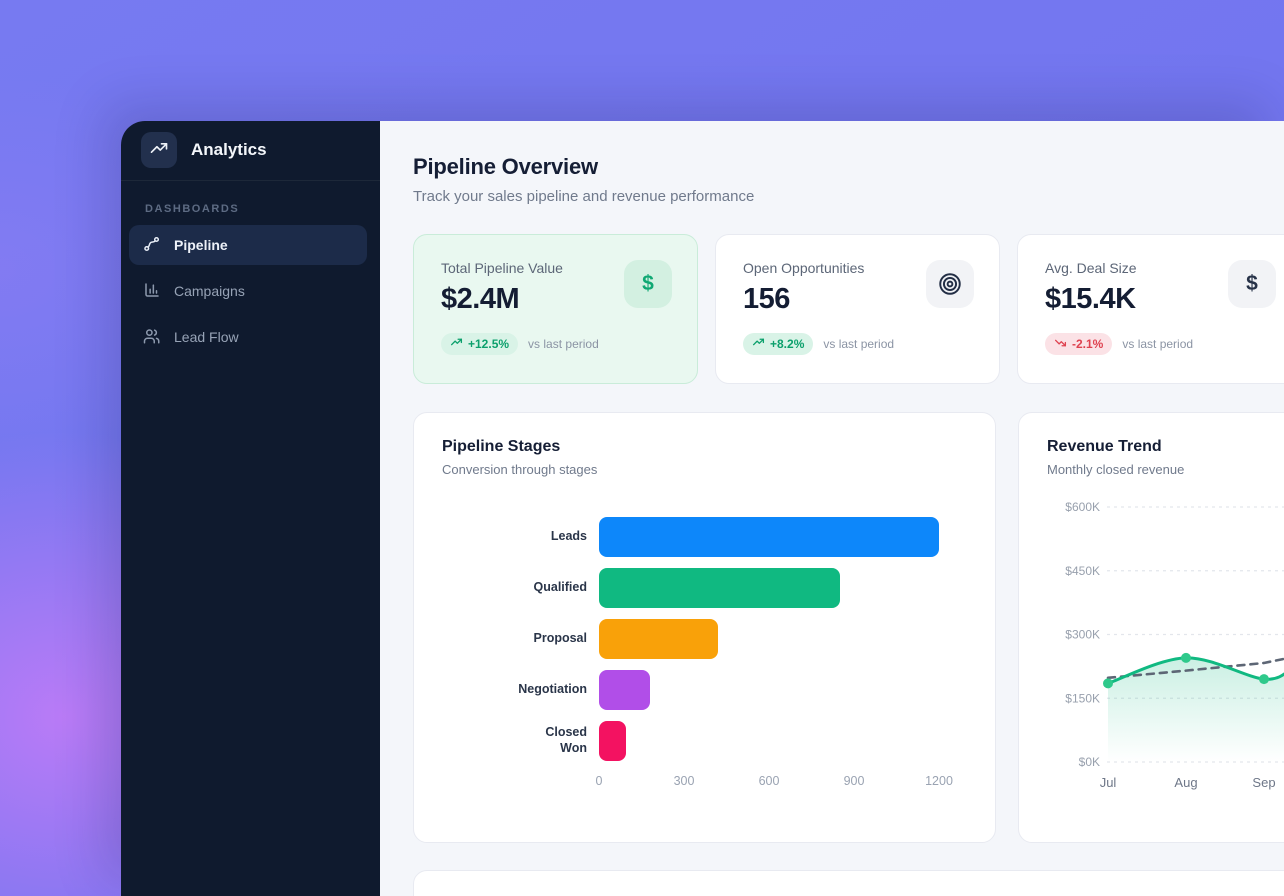 The image size is (1284, 896). Describe the element at coordinates (950, 284) in the screenshot. I see `target-icon` at that location.